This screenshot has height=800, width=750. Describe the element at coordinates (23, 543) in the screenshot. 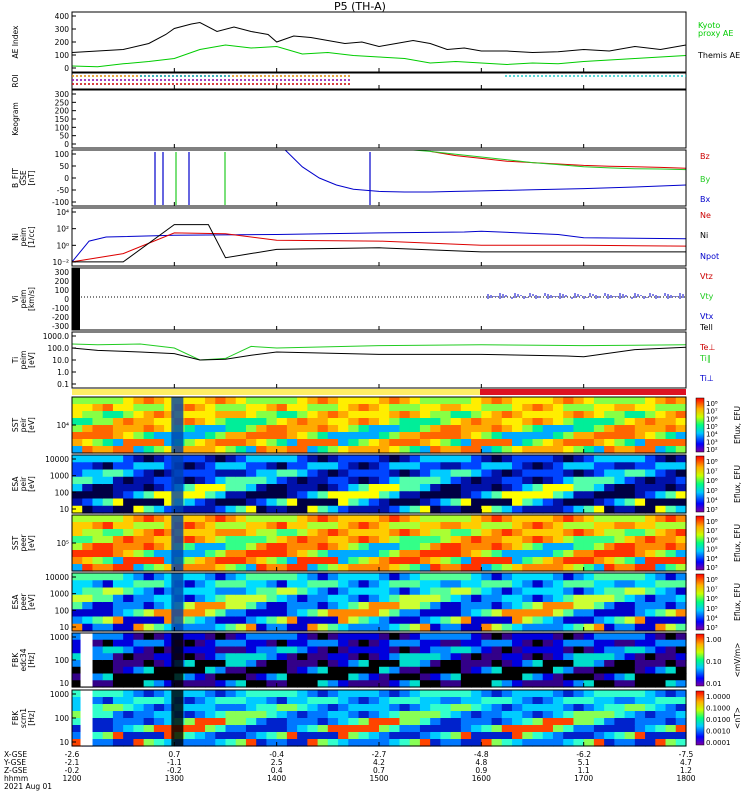

I see `ylabel-sst2: peer` at that location.